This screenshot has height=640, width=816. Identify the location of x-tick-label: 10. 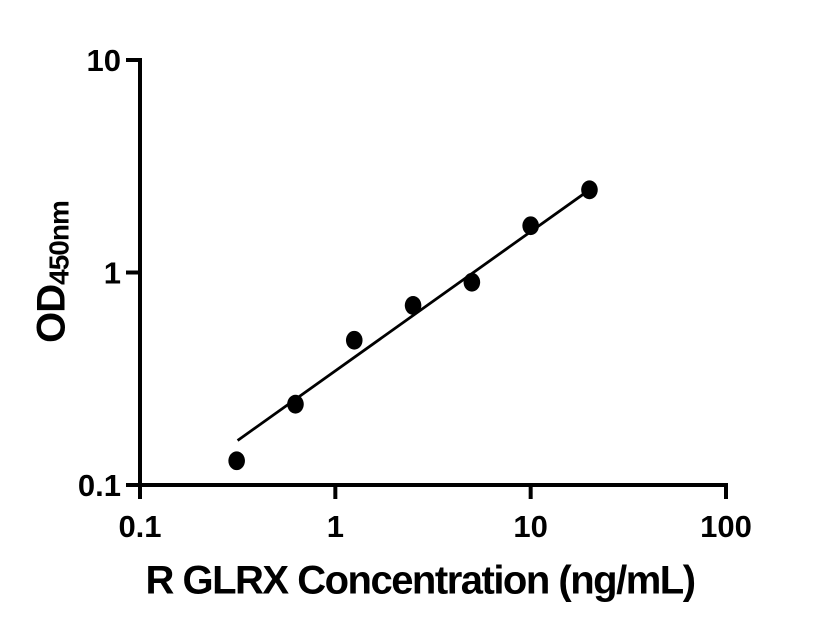
(530, 526).